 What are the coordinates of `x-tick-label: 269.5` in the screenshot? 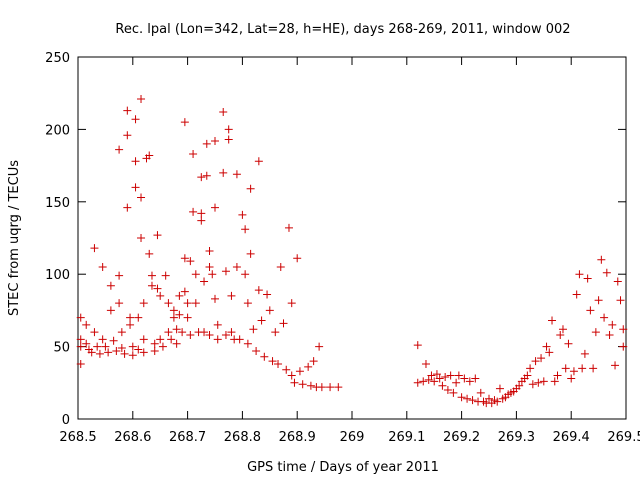 It's located at (623, 437).